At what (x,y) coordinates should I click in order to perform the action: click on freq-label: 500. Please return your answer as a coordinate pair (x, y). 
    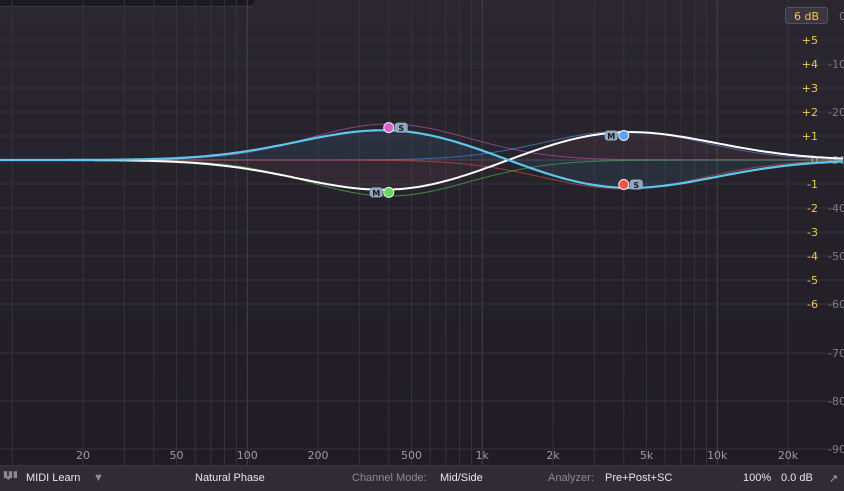
    Looking at the image, I should click on (411, 455).